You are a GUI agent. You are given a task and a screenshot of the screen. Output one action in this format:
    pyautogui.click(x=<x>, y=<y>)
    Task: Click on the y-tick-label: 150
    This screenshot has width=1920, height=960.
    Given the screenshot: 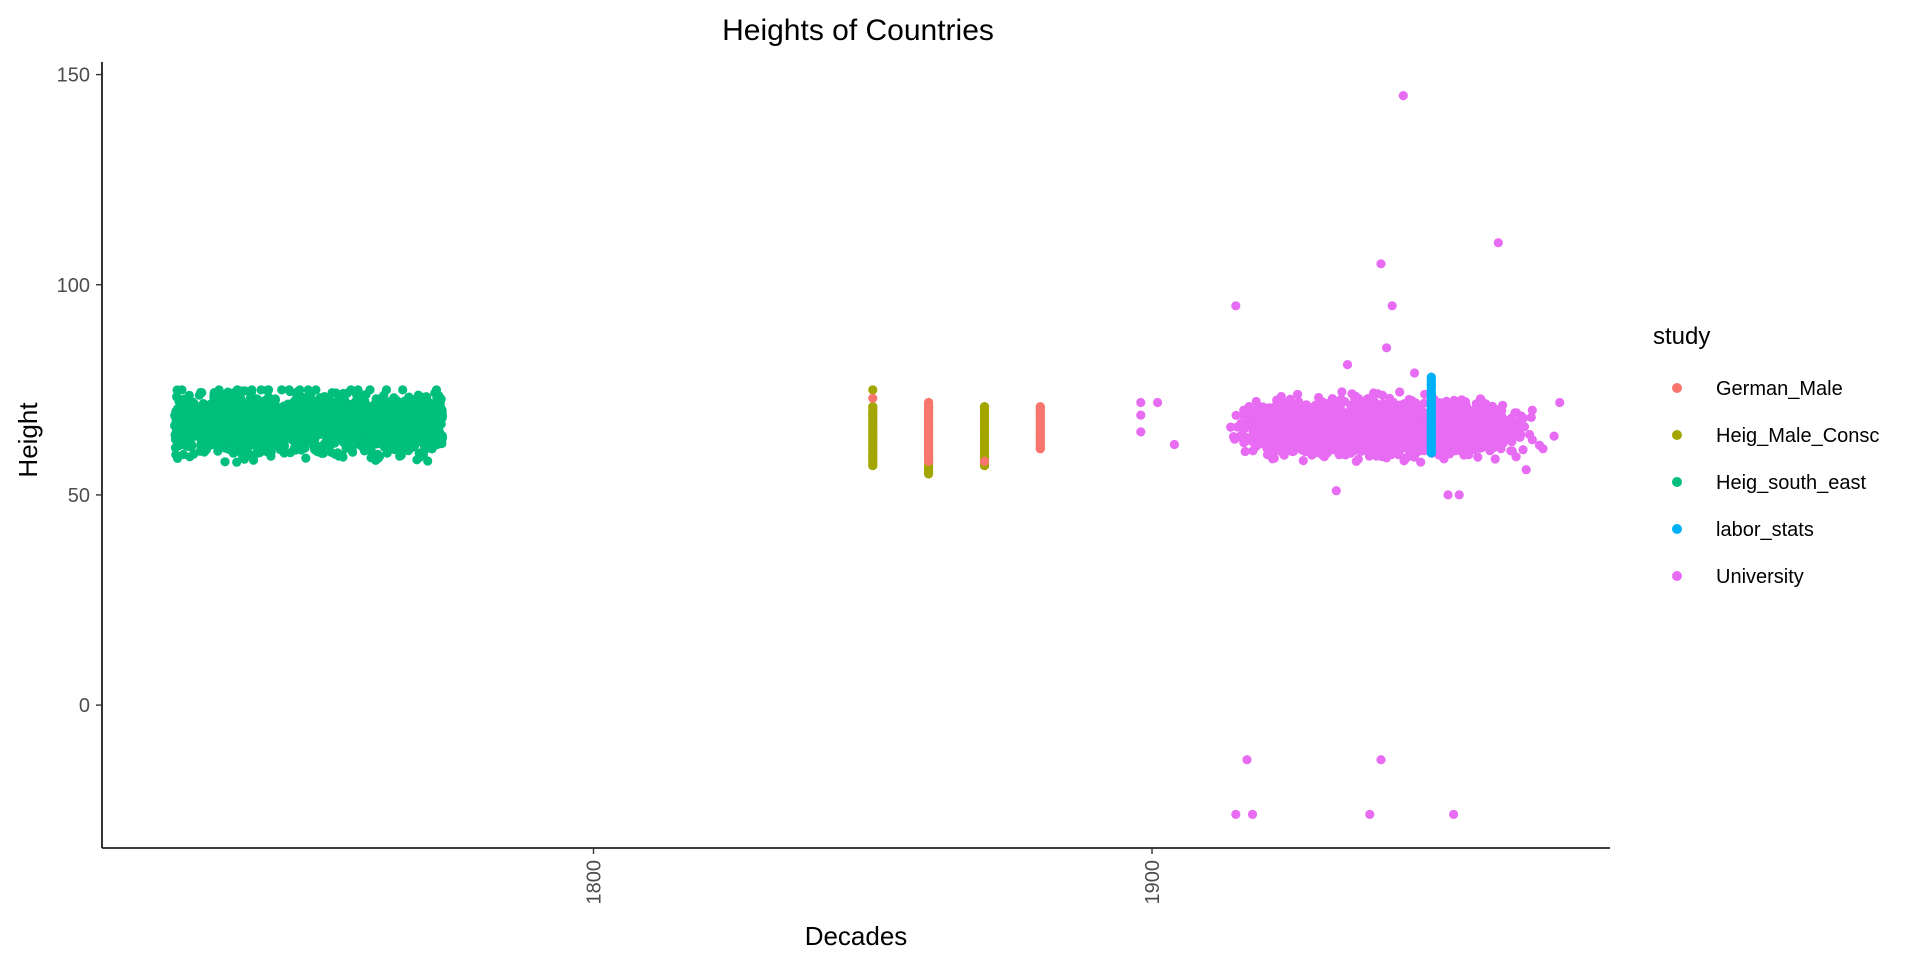 What is the action you would take?
    pyautogui.click(x=73, y=76)
    